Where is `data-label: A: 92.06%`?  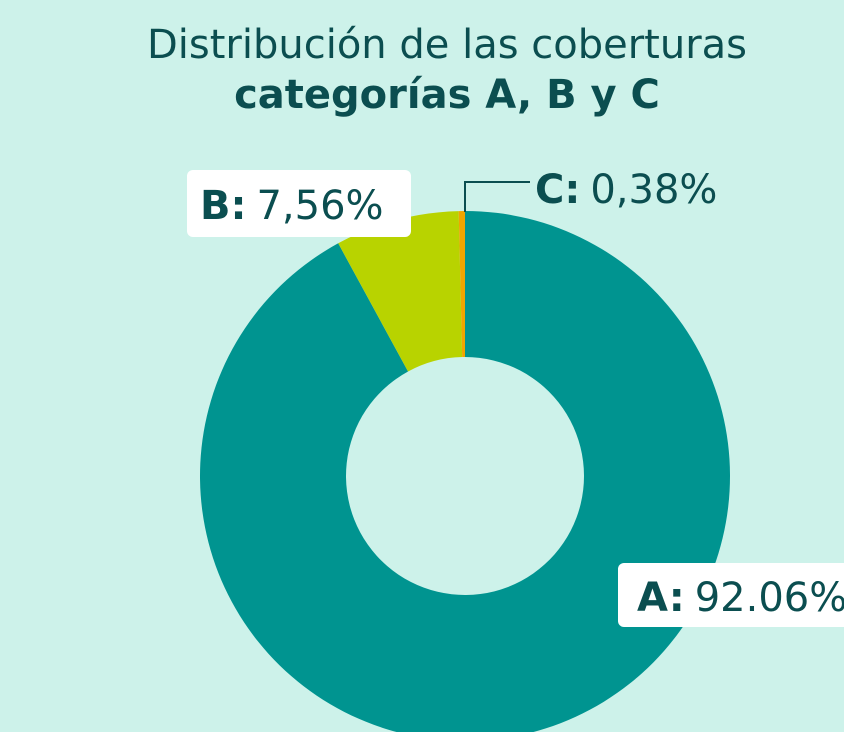
data-label: A: 92.06% is located at coordinates (740, 598).